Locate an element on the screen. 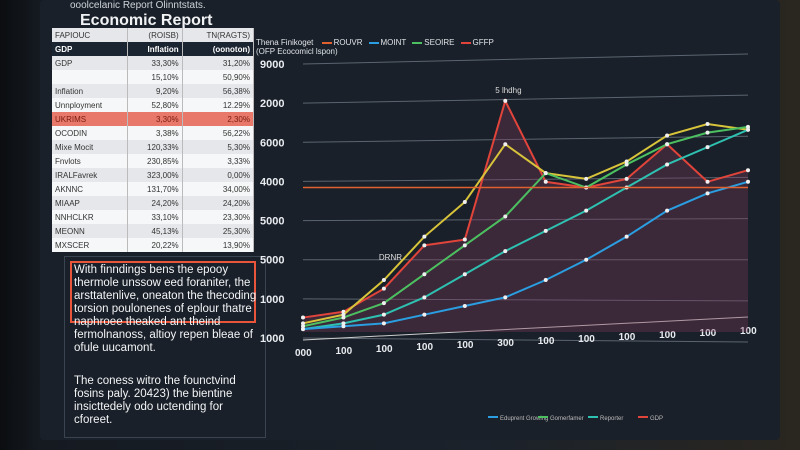  table-cell: MEONN is located at coordinates (90, 231).